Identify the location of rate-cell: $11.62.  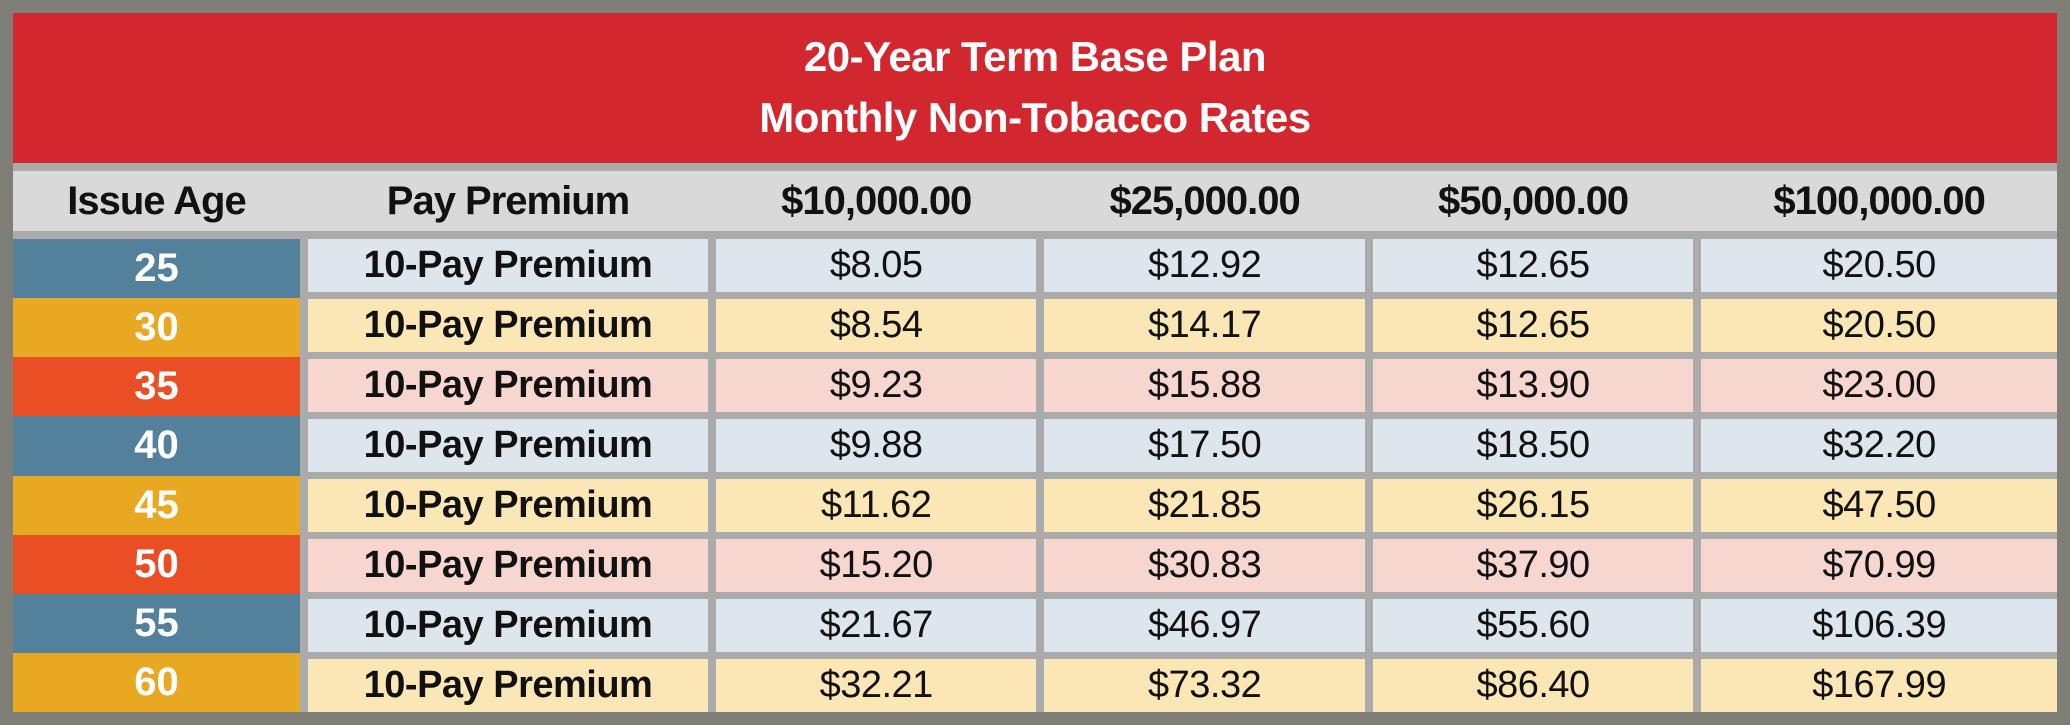
(876, 505).